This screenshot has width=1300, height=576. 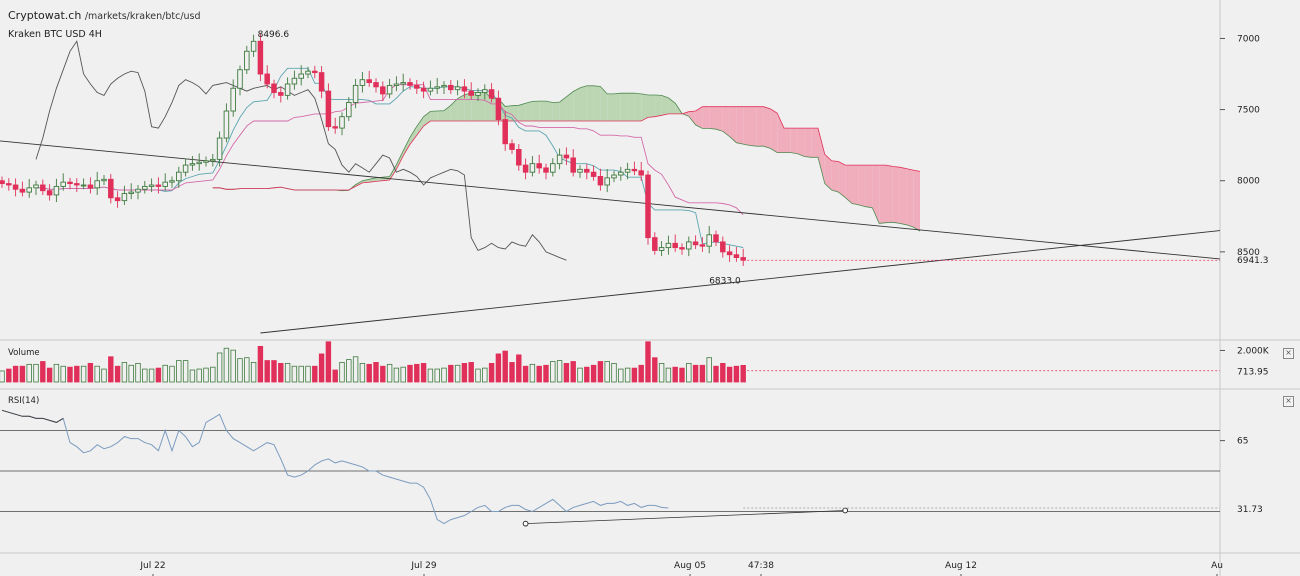 What do you see at coordinates (566, 148) in the screenshot?
I see `senkou-span-b-line` at bounding box center [566, 148].